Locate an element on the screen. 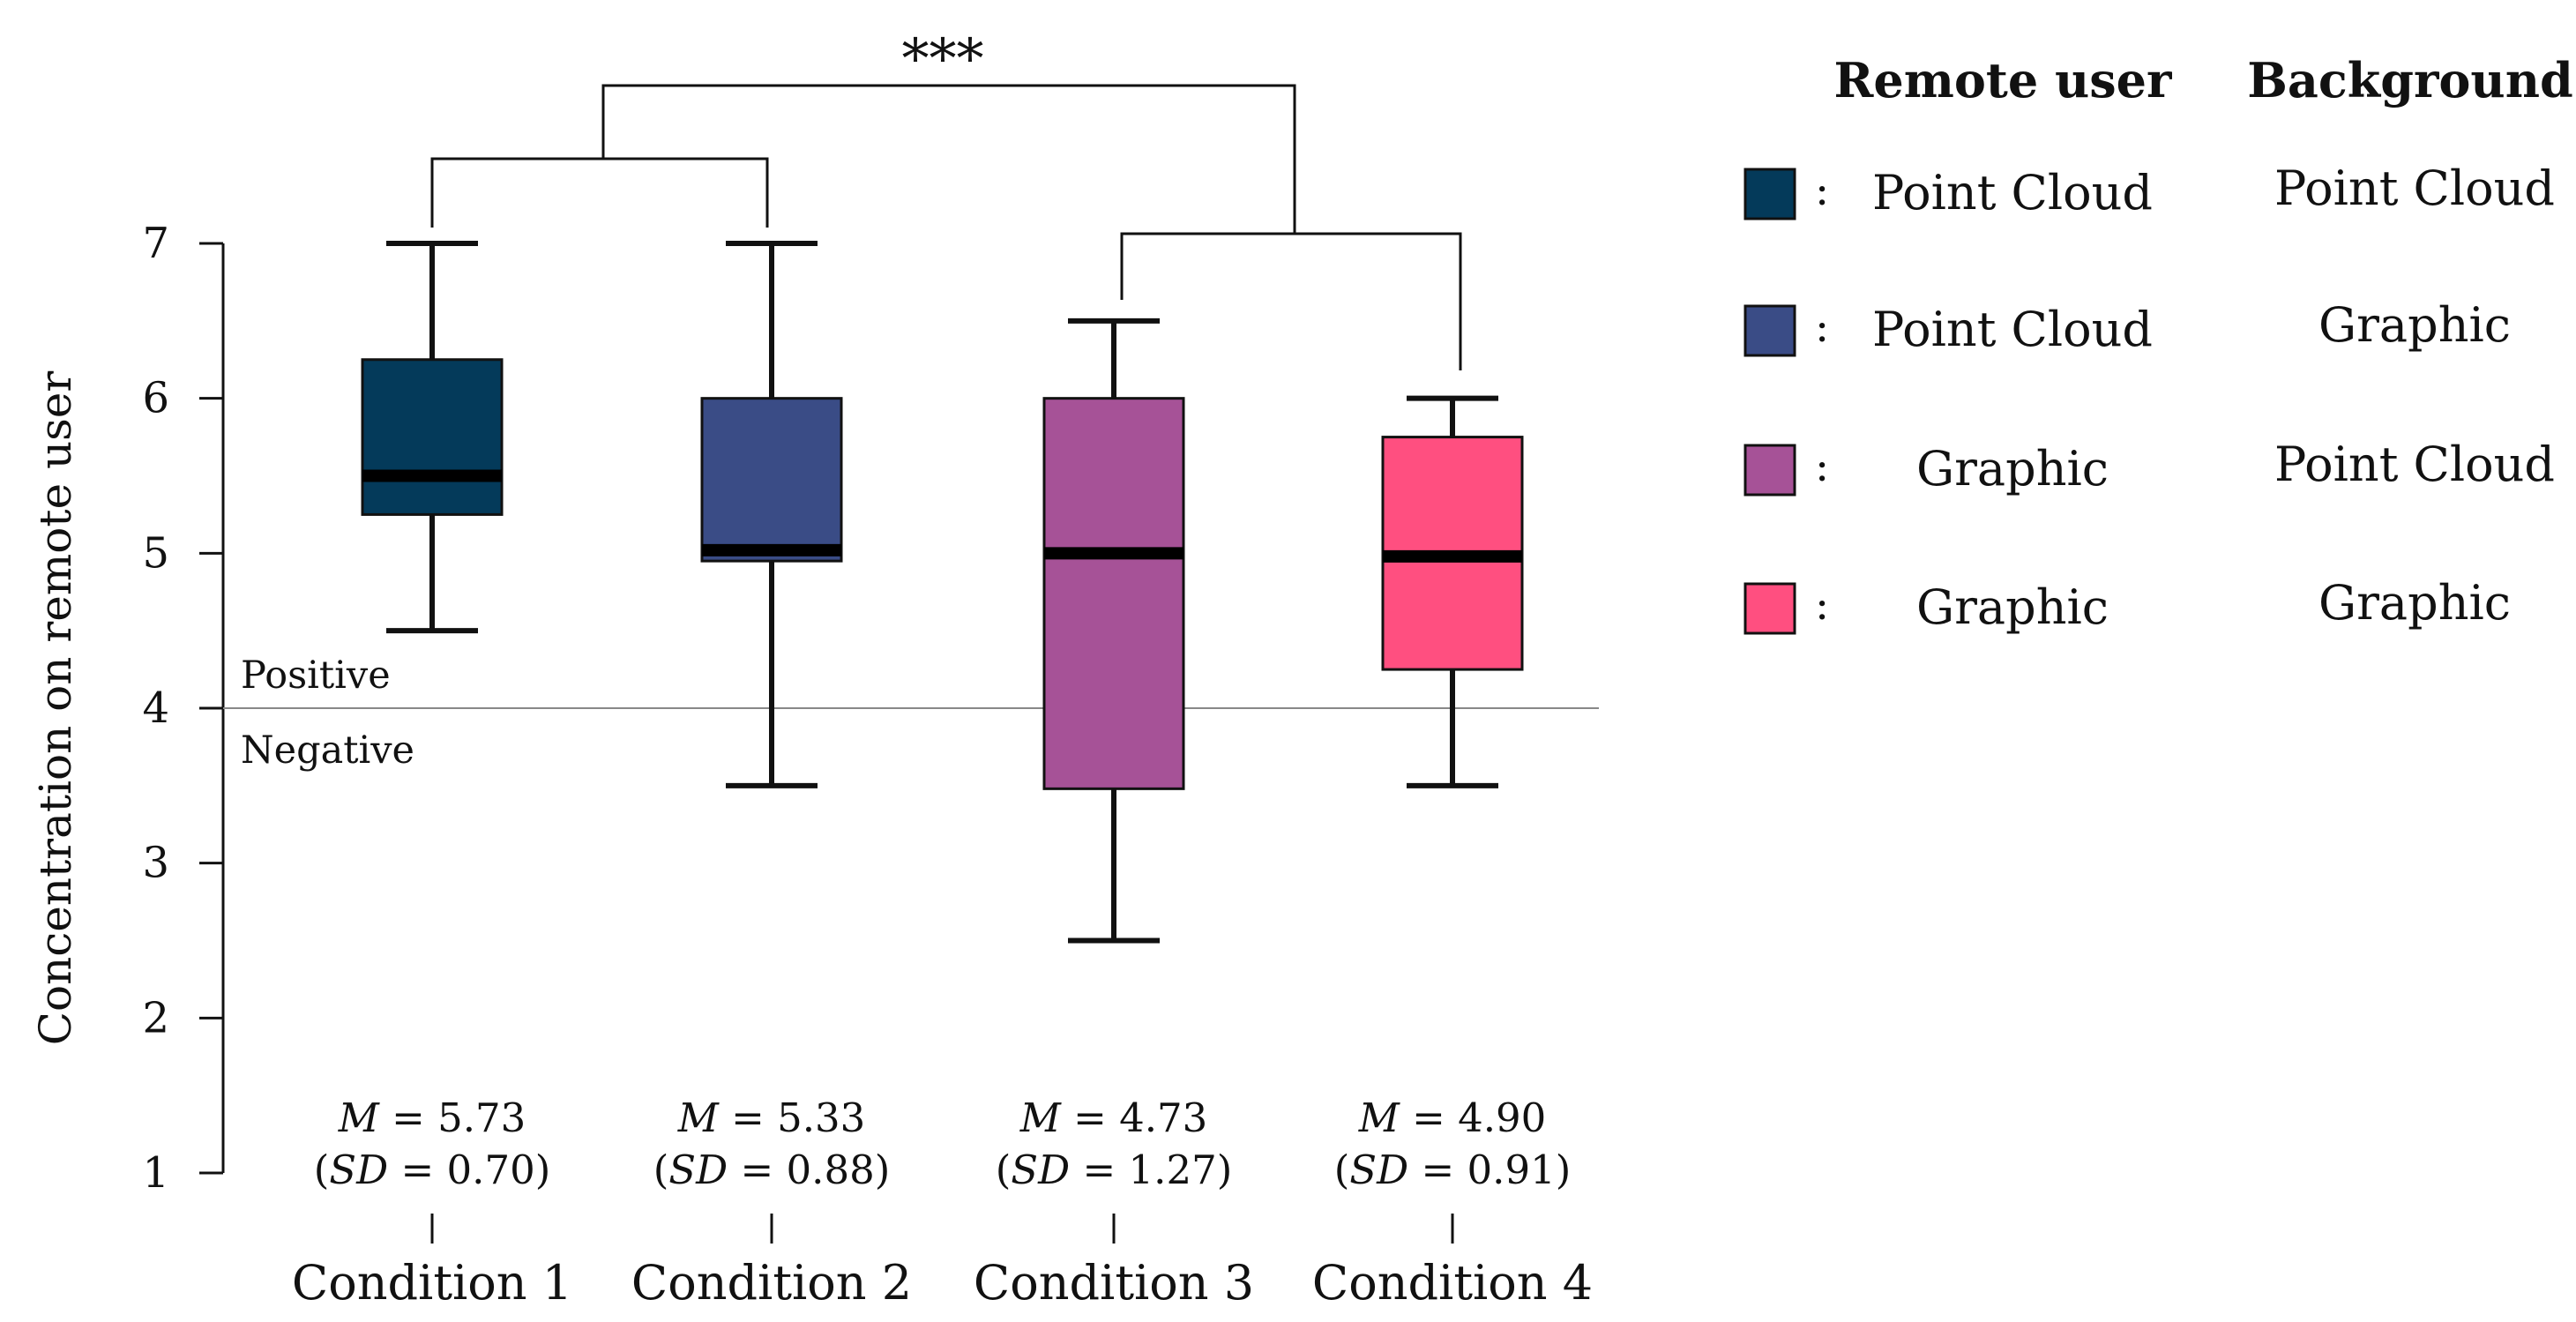 This screenshot has height=1322, width=2576. sd-label: (SD = 0.88) is located at coordinates (772, 1169).